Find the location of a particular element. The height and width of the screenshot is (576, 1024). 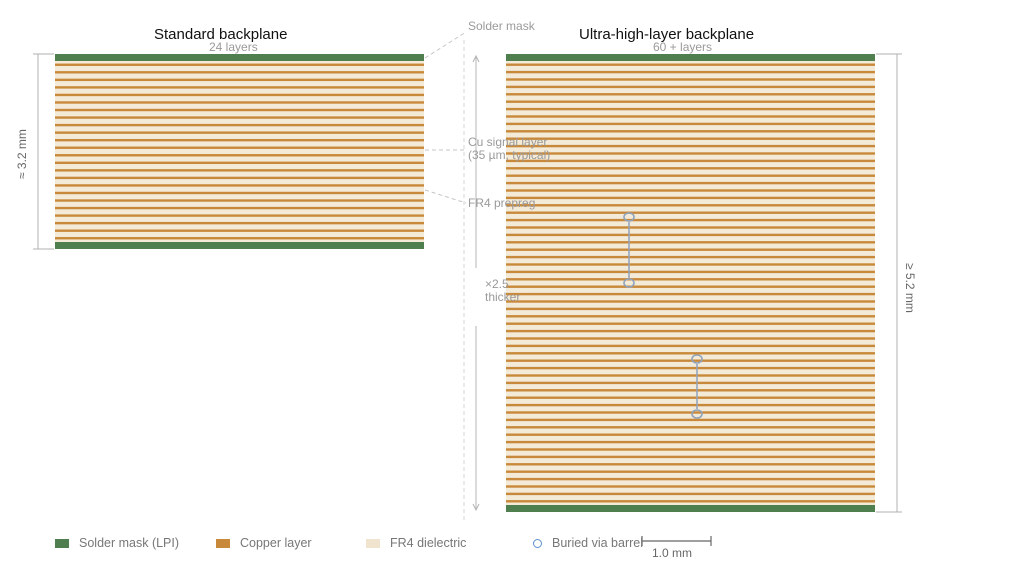

left-title: Standard backplane is located at coordinates (221, 34).